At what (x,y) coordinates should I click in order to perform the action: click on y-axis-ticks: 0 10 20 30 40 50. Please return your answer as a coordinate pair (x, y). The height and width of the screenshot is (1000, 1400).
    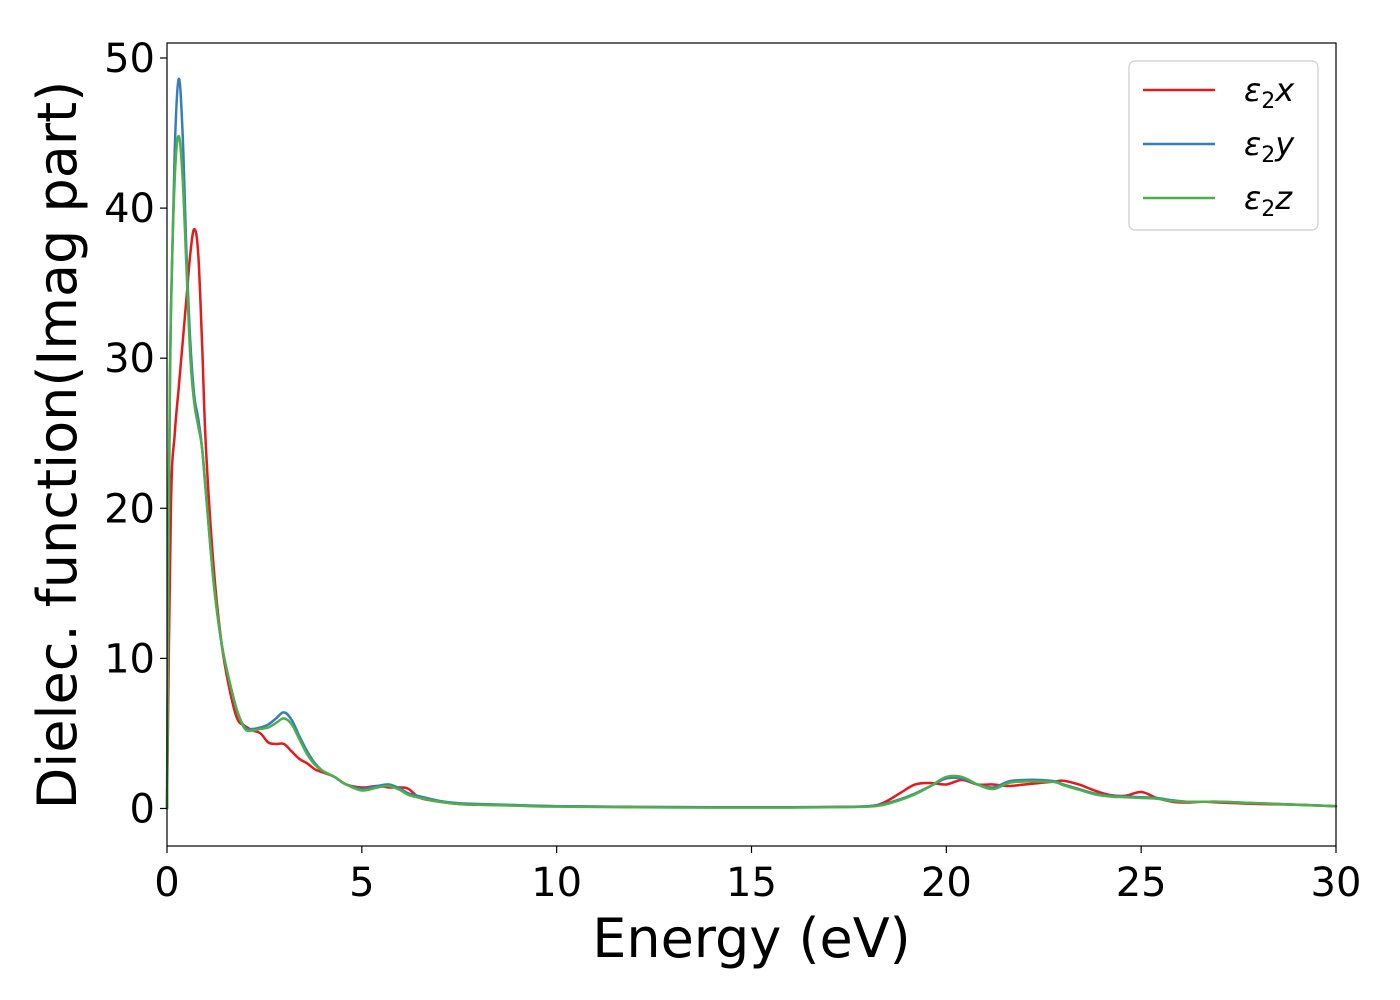
    Looking at the image, I should click on (135, 434).